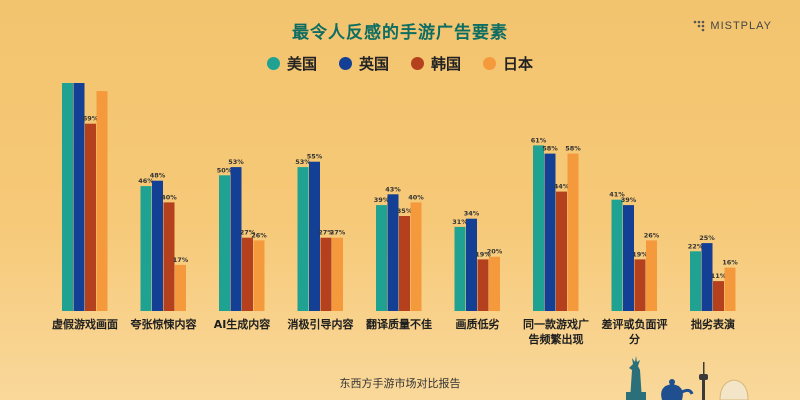 The height and width of the screenshot is (400, 800). I want to click on chart-title: 最令人反感的手游广告要素, so click(400, 33).